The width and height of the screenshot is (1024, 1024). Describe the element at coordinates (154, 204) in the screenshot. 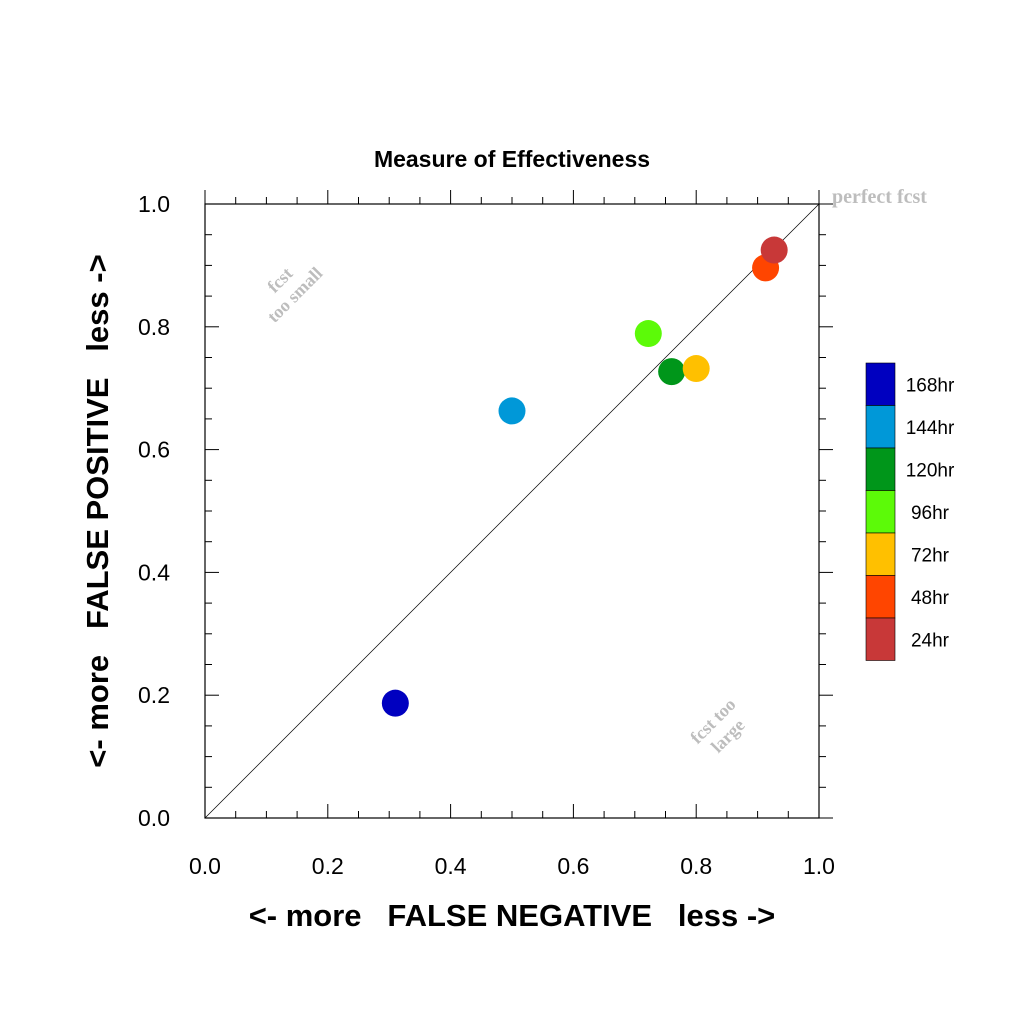

I see `y-tick-label: 1.0` at that location.